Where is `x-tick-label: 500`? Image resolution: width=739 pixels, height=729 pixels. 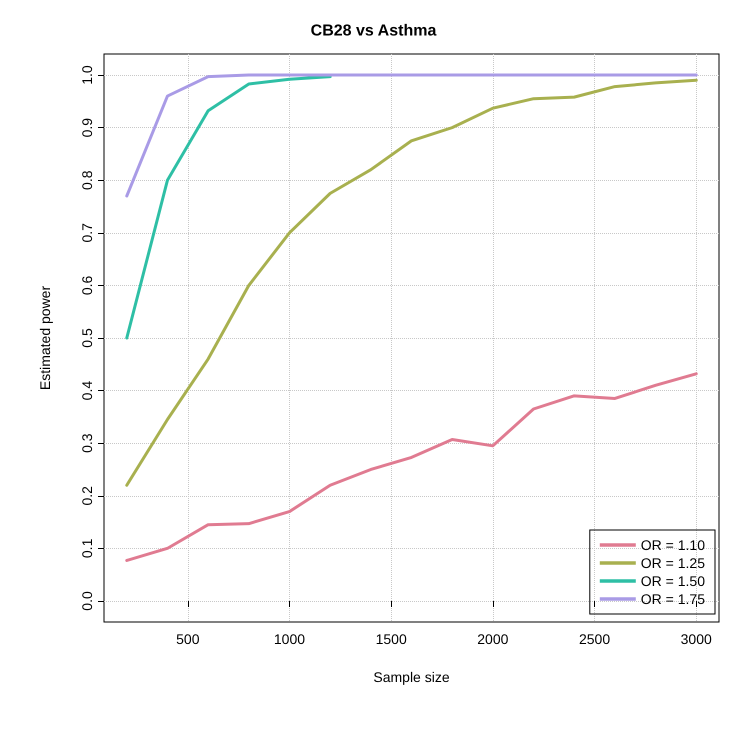
x-tick-label: 500 is located at coordinates (188, 639).